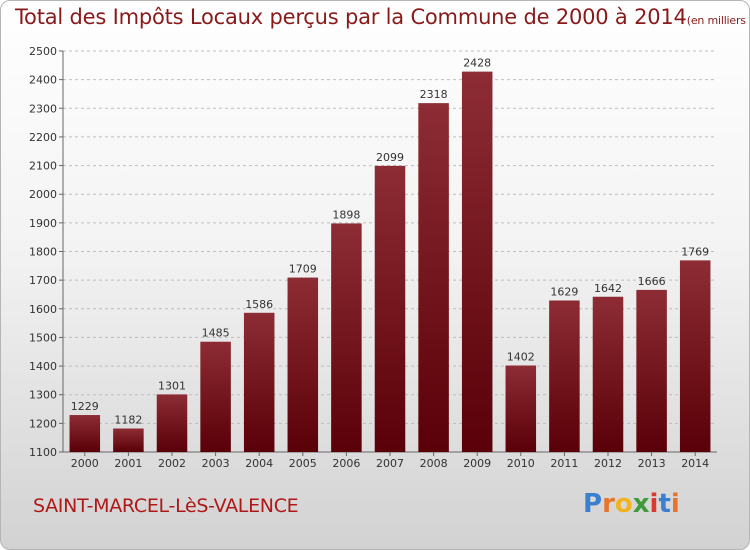 This screenshot has height=550, width=750. Describe the element at coordinates (43, 137) in the screenshot. I see `y-tick-label: 2200` at that location.